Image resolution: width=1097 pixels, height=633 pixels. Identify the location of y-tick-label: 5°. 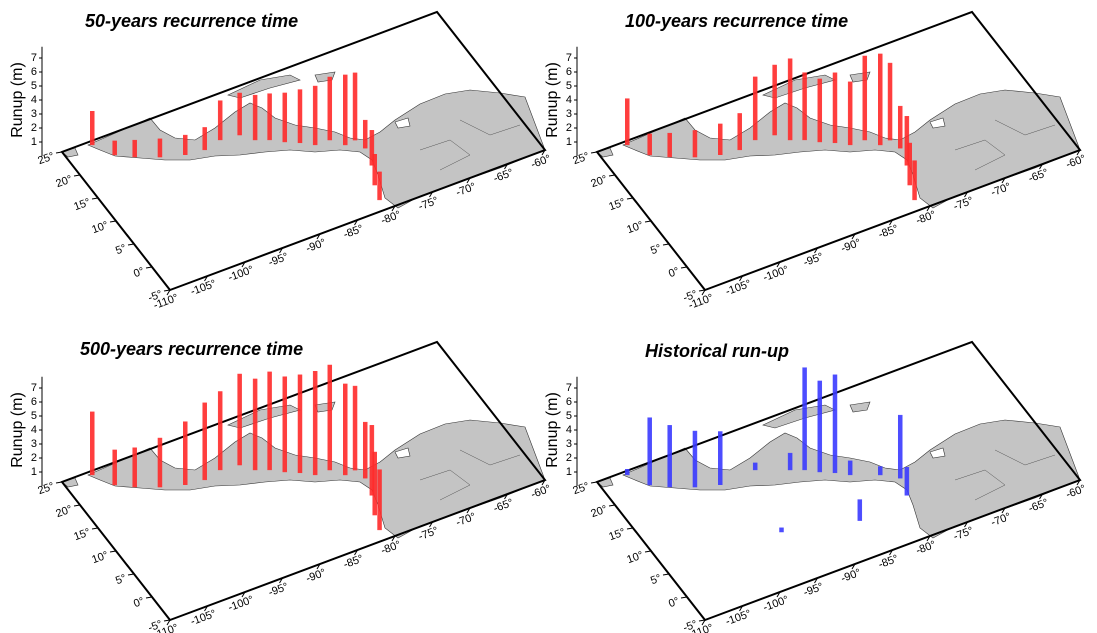
(656, 579).